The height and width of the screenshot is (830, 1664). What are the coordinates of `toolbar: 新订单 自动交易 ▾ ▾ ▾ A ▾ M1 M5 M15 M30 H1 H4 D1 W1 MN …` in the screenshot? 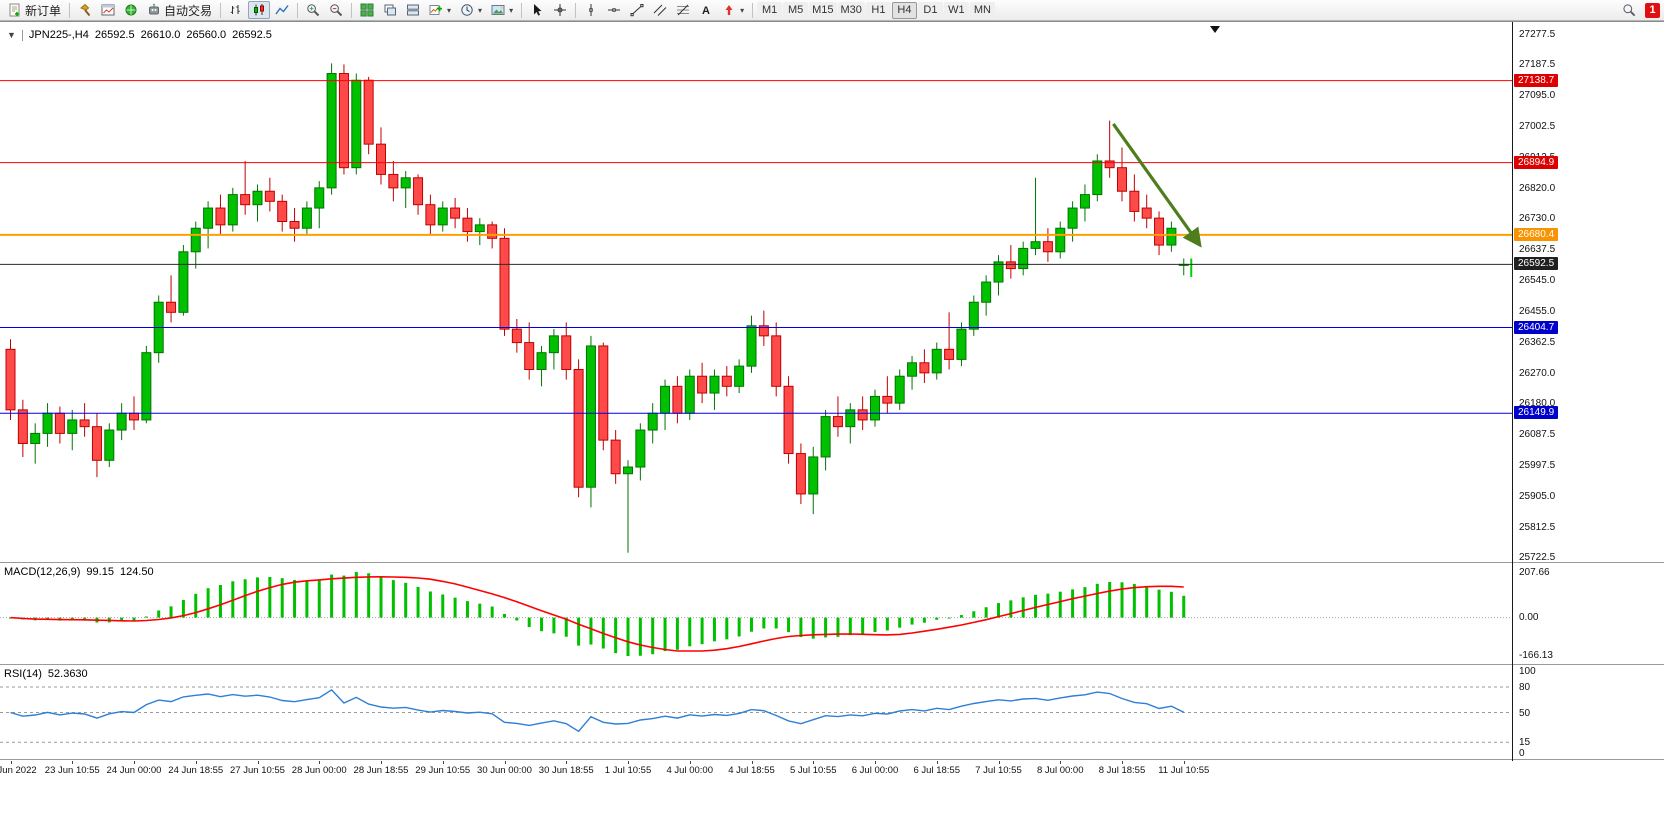 It's located at (832, 10).